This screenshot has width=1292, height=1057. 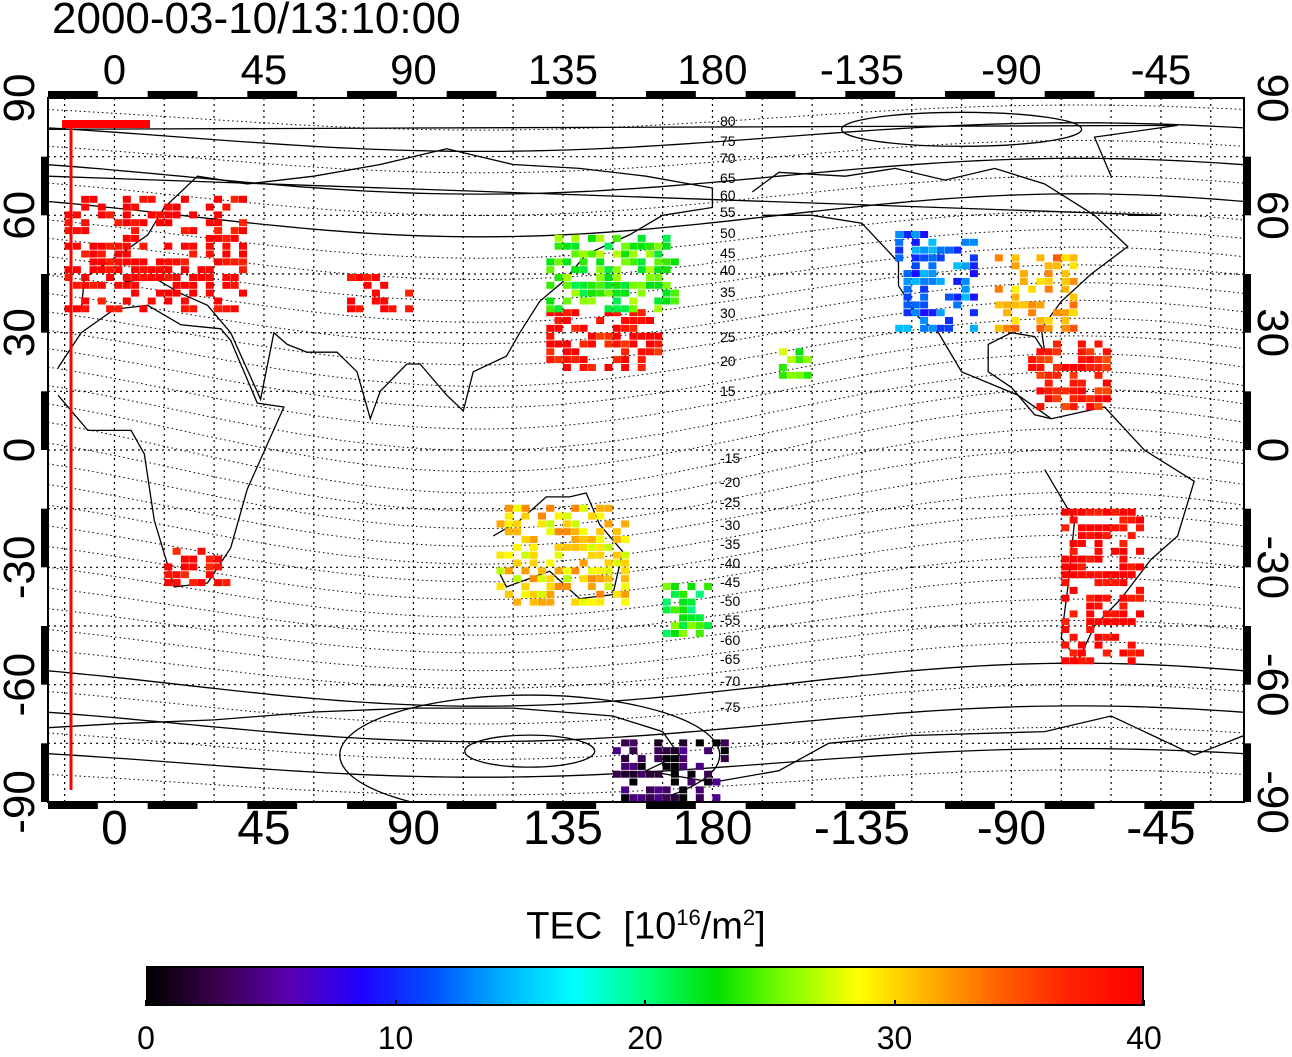 I want to click on top-longitude-tick-label: -45, so click(x=1161, y=69).